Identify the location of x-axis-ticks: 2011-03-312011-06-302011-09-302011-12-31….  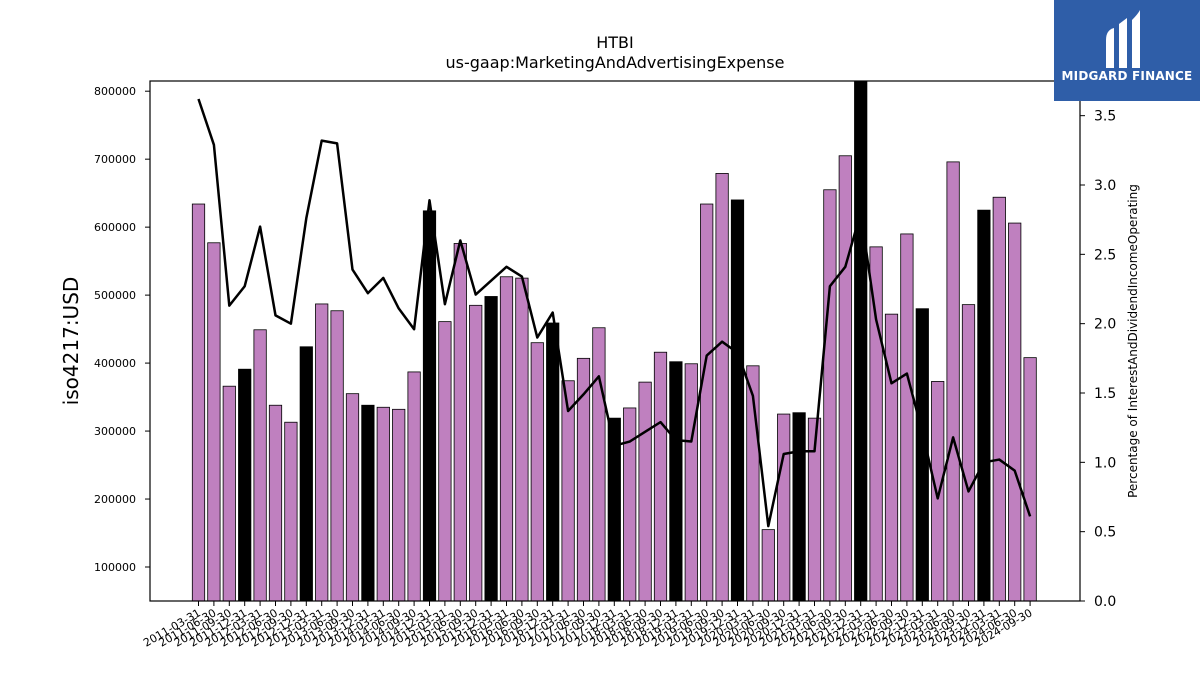
(588, 625).